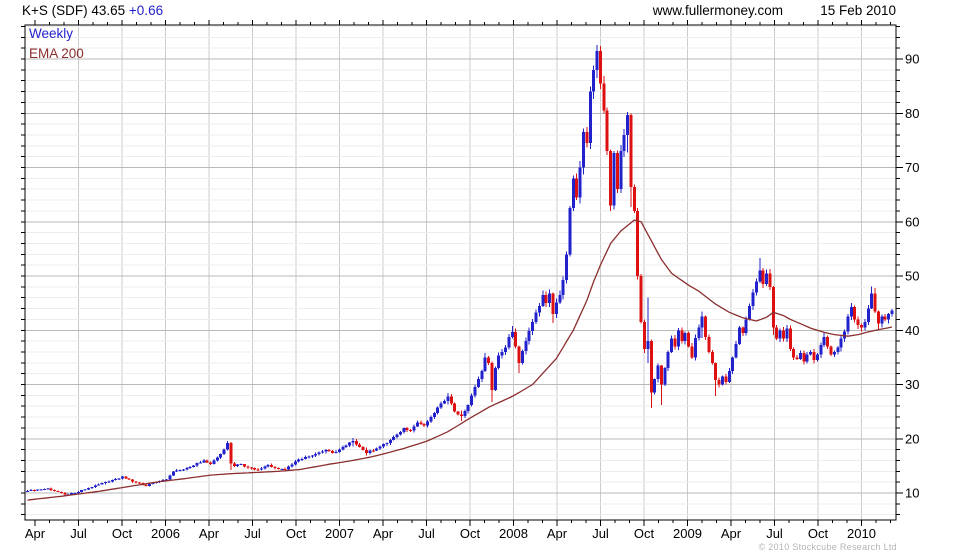  Describe the element at coordinates (51, 33) in the screenshot. I see `legend-weekly-label: Weekly` at that location.